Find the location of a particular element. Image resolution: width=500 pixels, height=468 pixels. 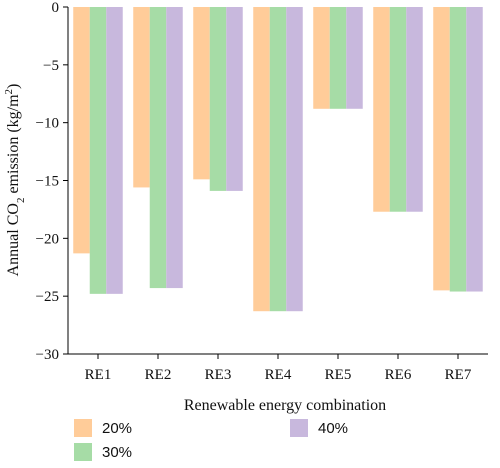

bar-re5-30pct is located at coordinates (338, 58).